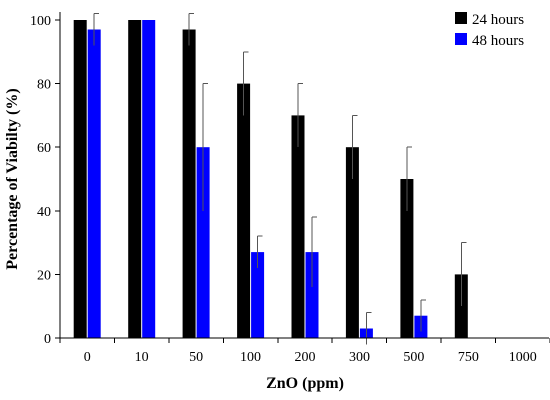 The height and width of the screenshot is (400, 550). Describe the element at coordinates (44, 275) in the screenshot. I see `y-tick-label-20: 20` at that location.